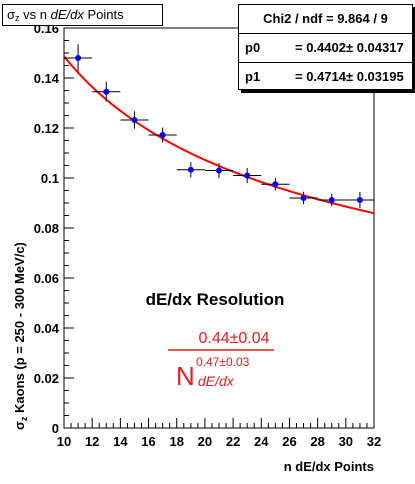 The image size is (415, 484). Describe the element at coordinates (317, 441) in the screenshot. I see `x-tick-label: 28` at that location.